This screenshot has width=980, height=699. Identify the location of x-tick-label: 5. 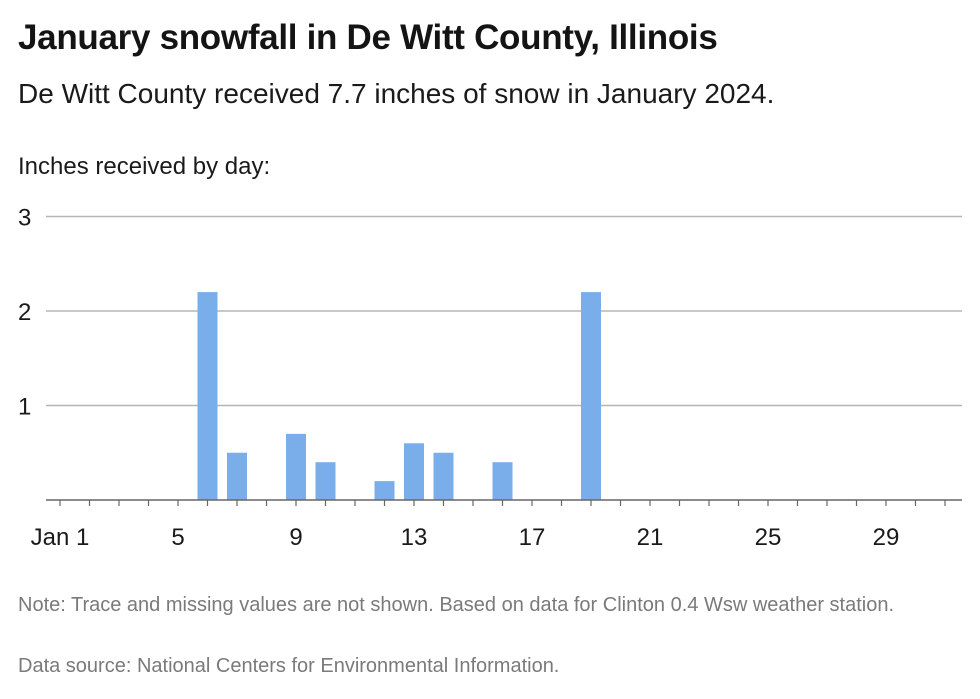
(177, 537).